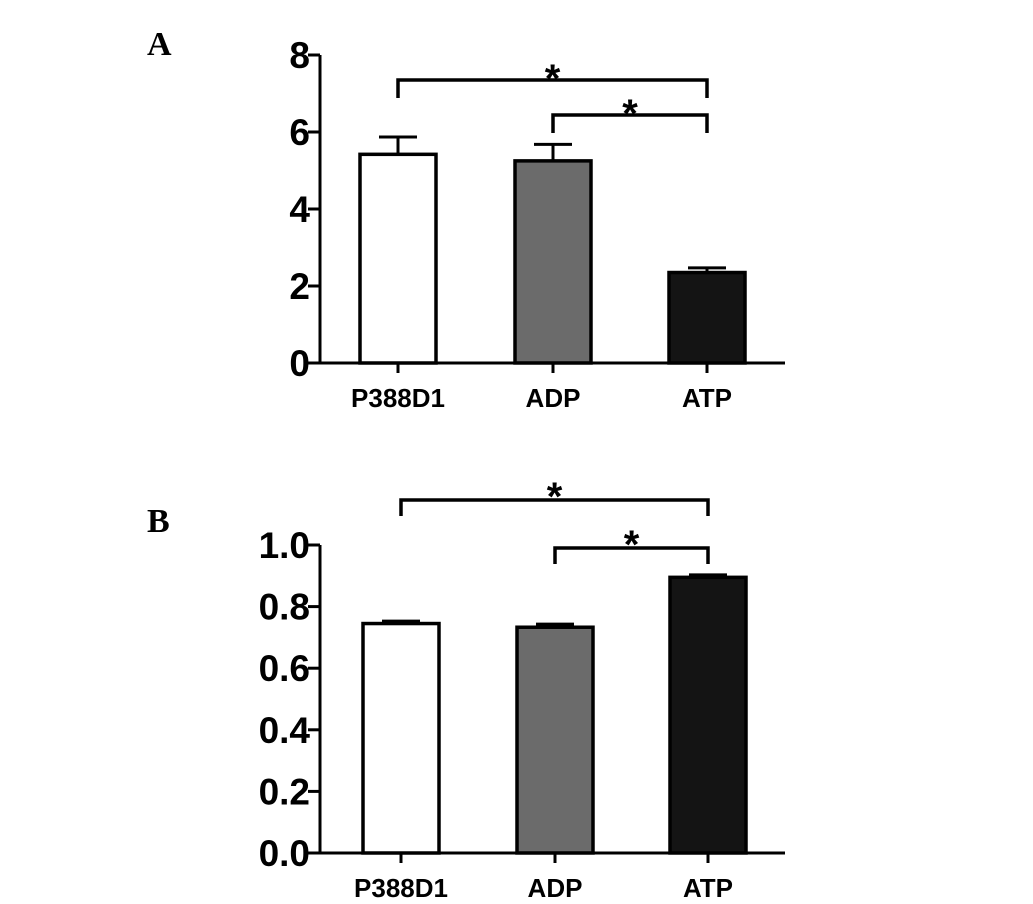  I want to click on y-tick-label: 0.2, so click(284, 791).